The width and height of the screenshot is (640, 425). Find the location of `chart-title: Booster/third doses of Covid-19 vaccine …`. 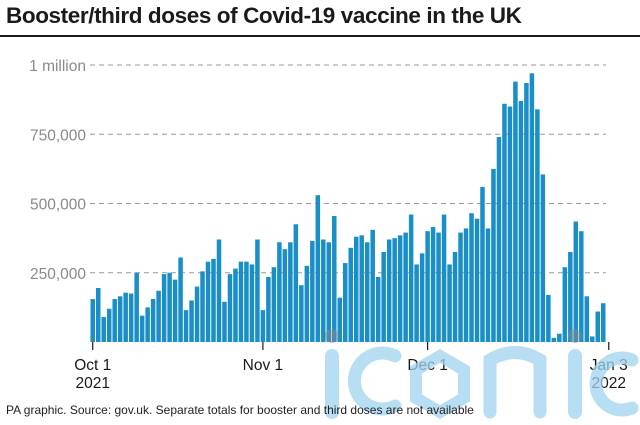

chart-title: Booster/third doses of Covid-19 vaccine … is located at coordinates (264, 15).